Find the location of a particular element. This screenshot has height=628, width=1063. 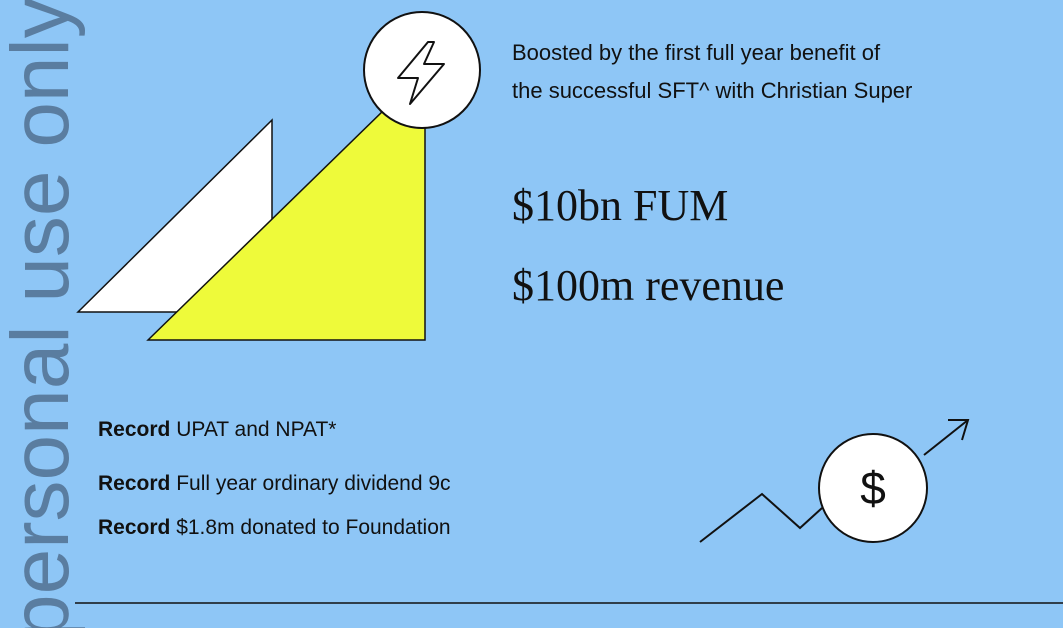

watermark: personal use only is located at coordinates (43, 314).